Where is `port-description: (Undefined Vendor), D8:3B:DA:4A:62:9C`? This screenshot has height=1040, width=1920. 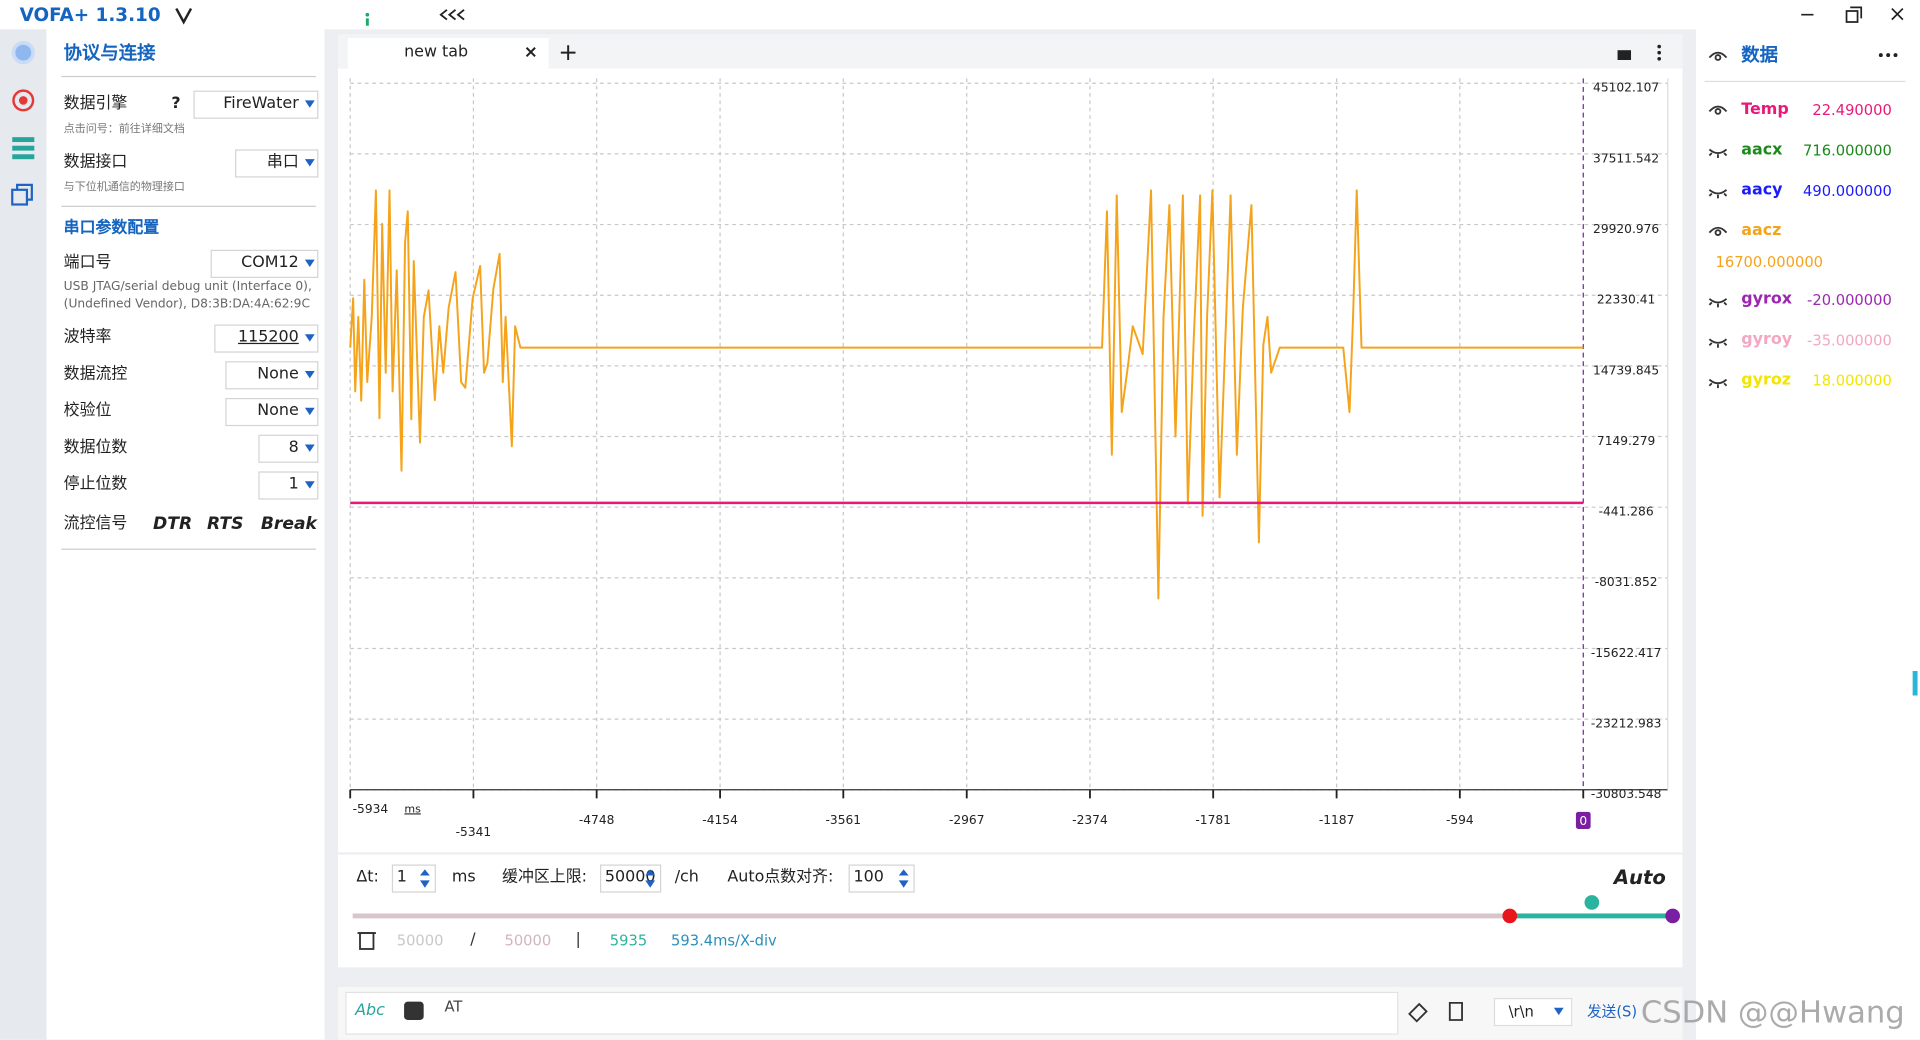
port-description: (Undefined Vendor), D8:3B:DA:4A:62:9C is located at coordinates (187, 304).